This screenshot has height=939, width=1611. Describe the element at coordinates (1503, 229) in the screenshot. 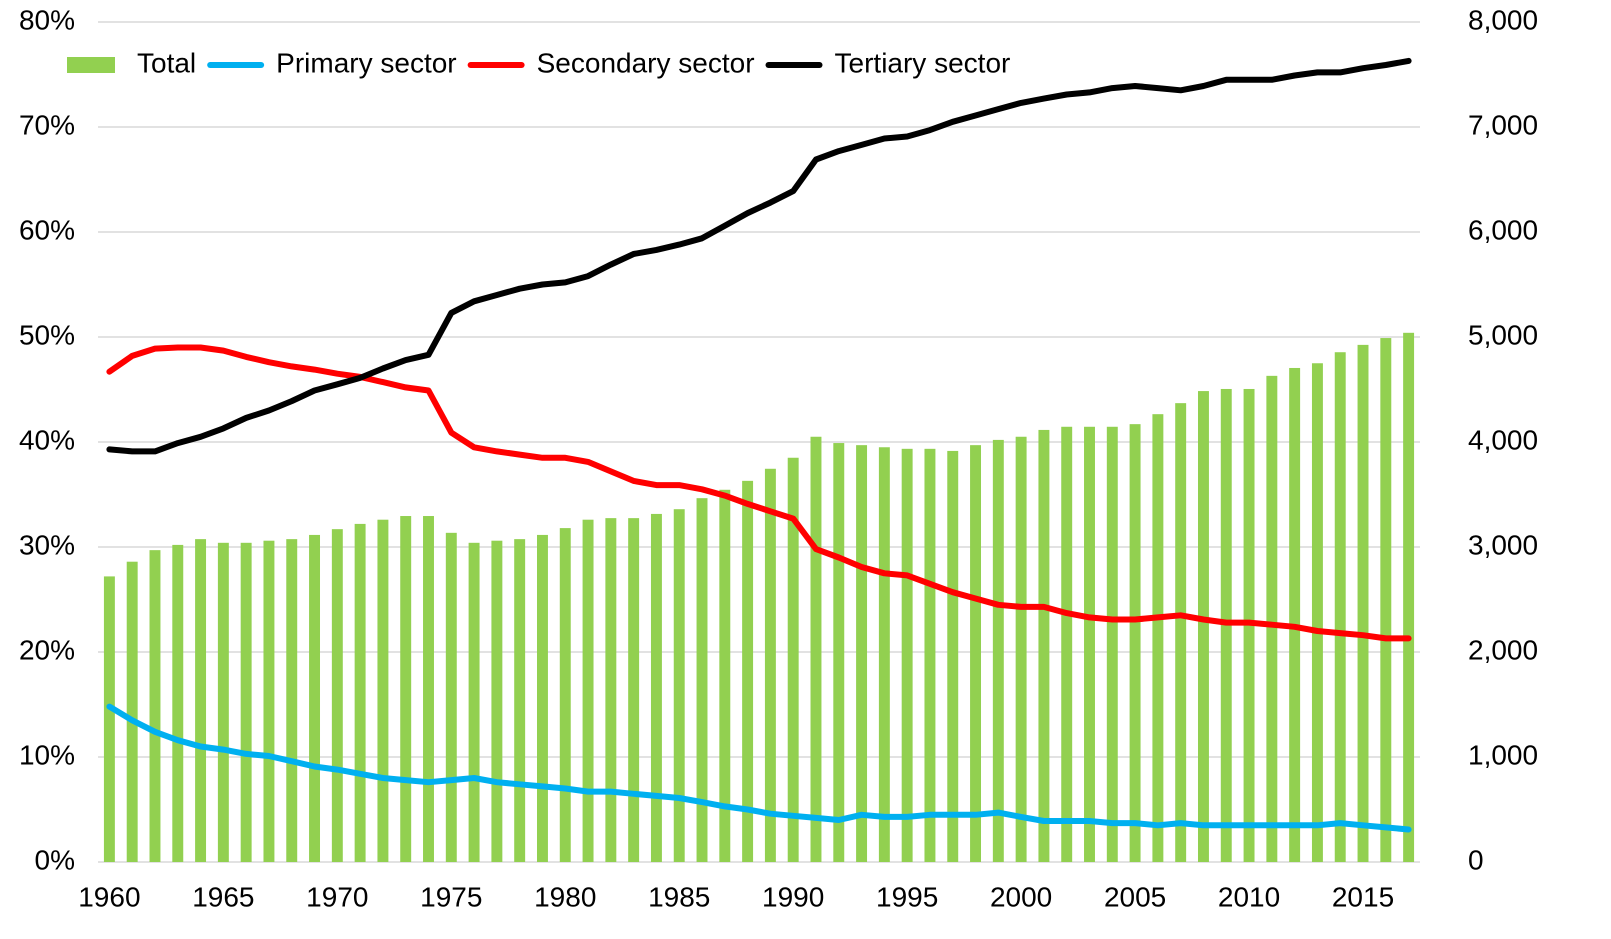

I see `y2-tick-label: 6,000` at that location.